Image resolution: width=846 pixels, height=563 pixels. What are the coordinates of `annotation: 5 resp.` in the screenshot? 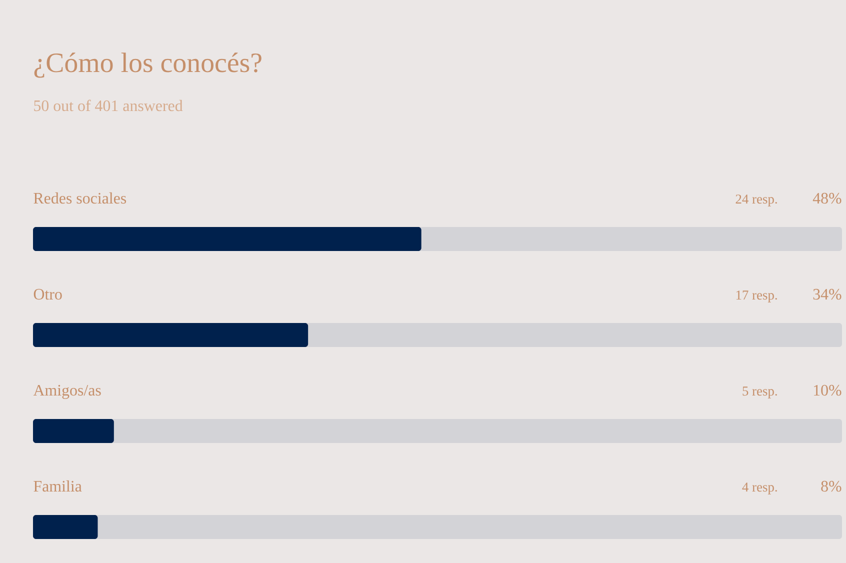 It's located at (759, 392).